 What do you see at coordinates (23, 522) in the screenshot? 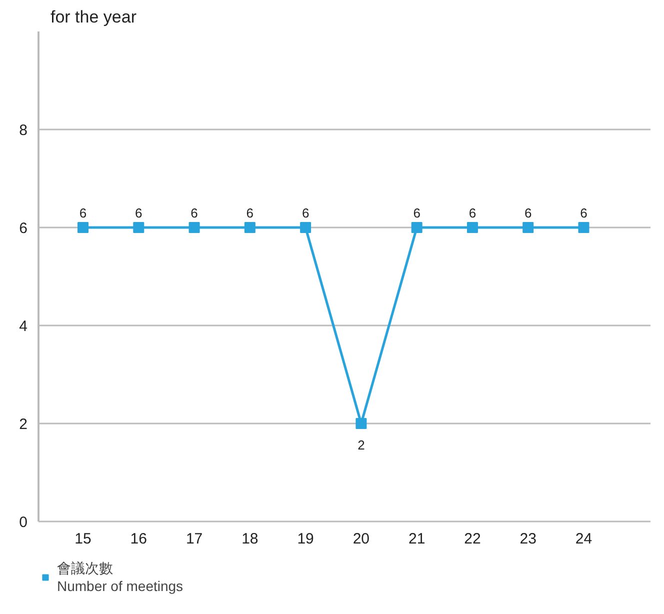
I see `y-tick-label: 0` at bounding box center [23, 522].